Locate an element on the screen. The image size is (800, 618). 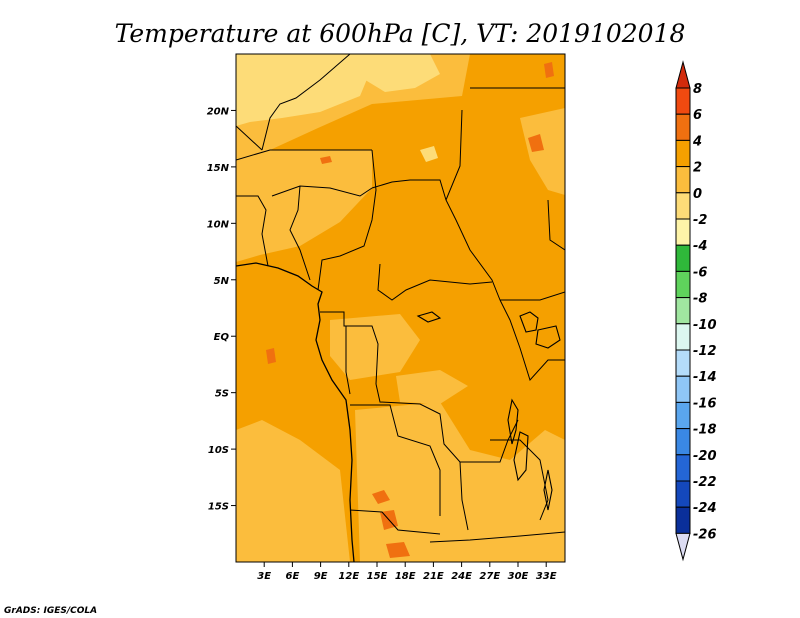
colorbar-label: -12 is located at coordinates (705, 351).